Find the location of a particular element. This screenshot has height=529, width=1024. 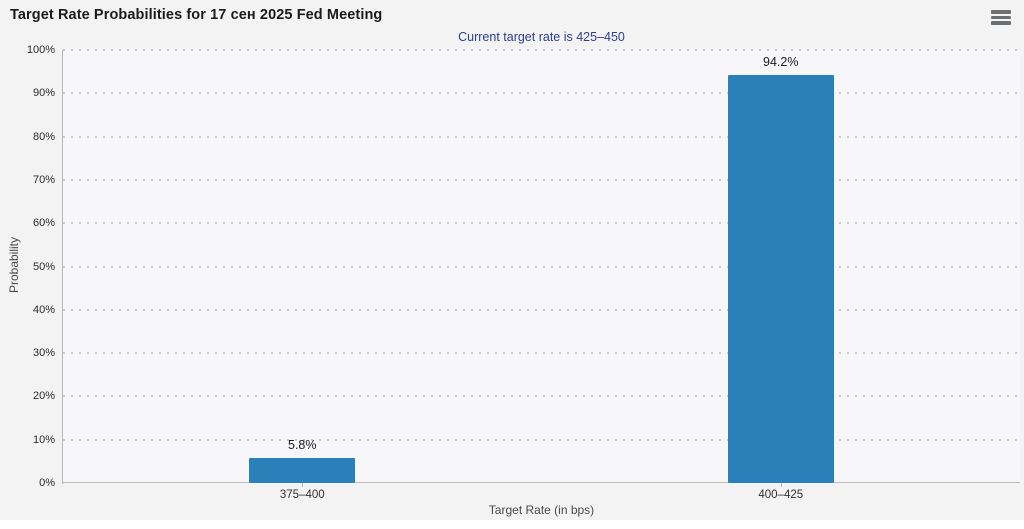

bottom-page-strip is located at coordinates (512, 524).